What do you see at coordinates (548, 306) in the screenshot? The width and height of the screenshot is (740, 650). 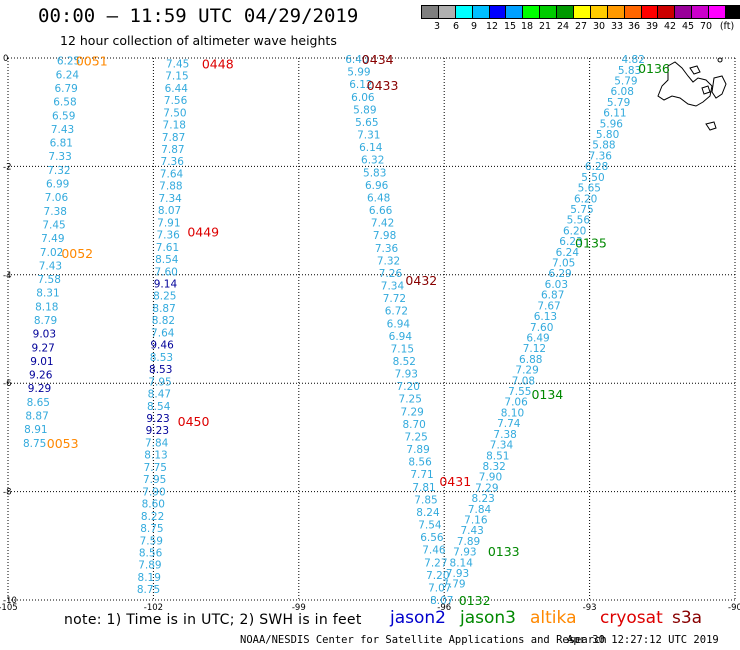 I see `swh-value: 7.67` at bounding box center [548, 306].